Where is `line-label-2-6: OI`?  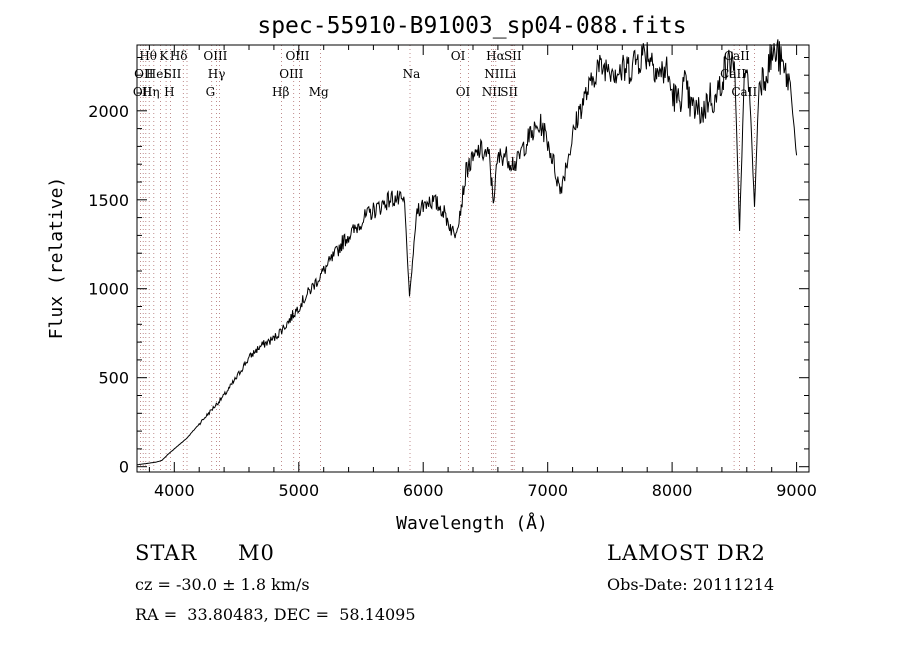
line-label-2-6: OI is located at coordinates (463, 92).